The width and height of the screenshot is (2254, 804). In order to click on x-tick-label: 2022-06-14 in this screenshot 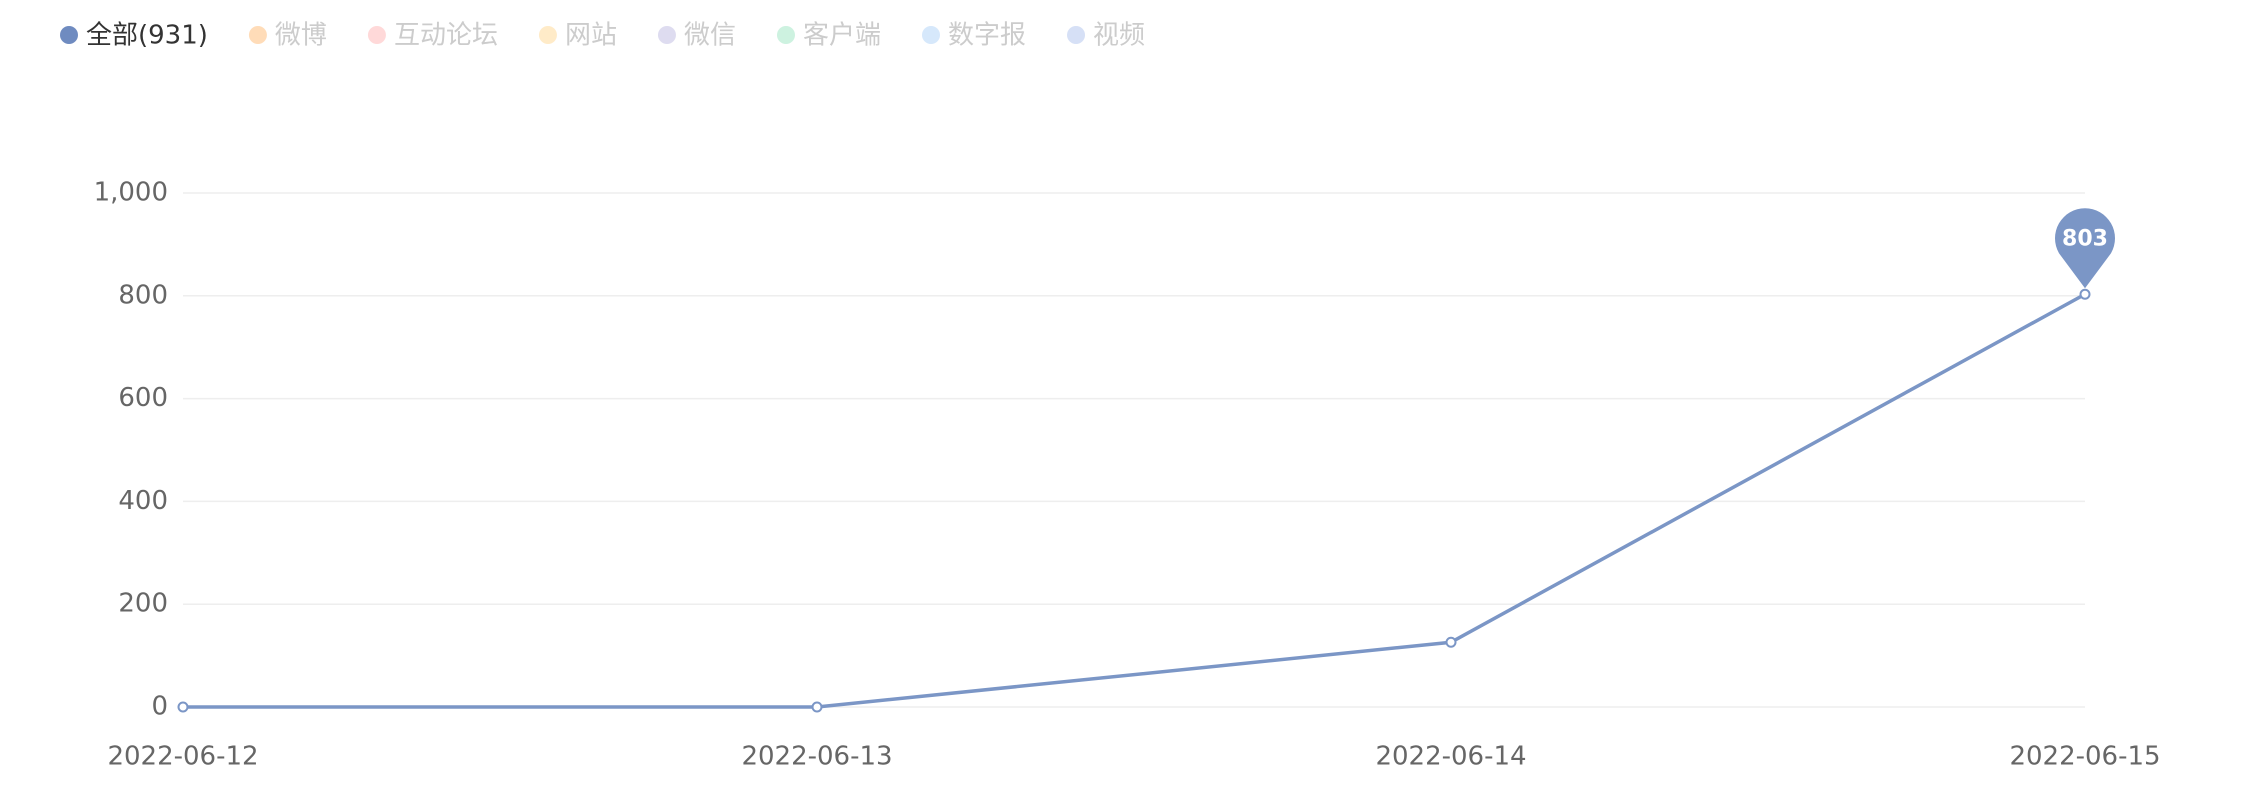, I will do `click(1450, 757)`.